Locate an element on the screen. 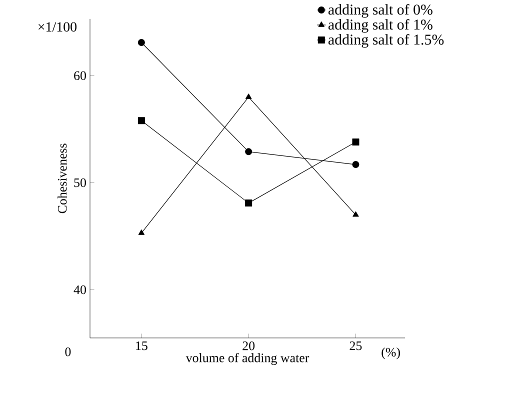  y-tick-label: 60 is located at coordinates (80, 75).